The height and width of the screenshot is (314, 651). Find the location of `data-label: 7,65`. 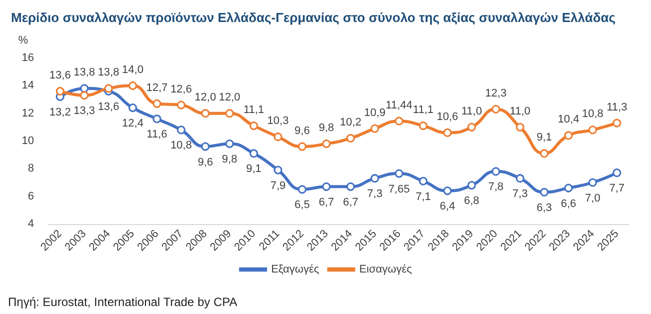

data-label: 7,65 is located at coordinates (399, 189).